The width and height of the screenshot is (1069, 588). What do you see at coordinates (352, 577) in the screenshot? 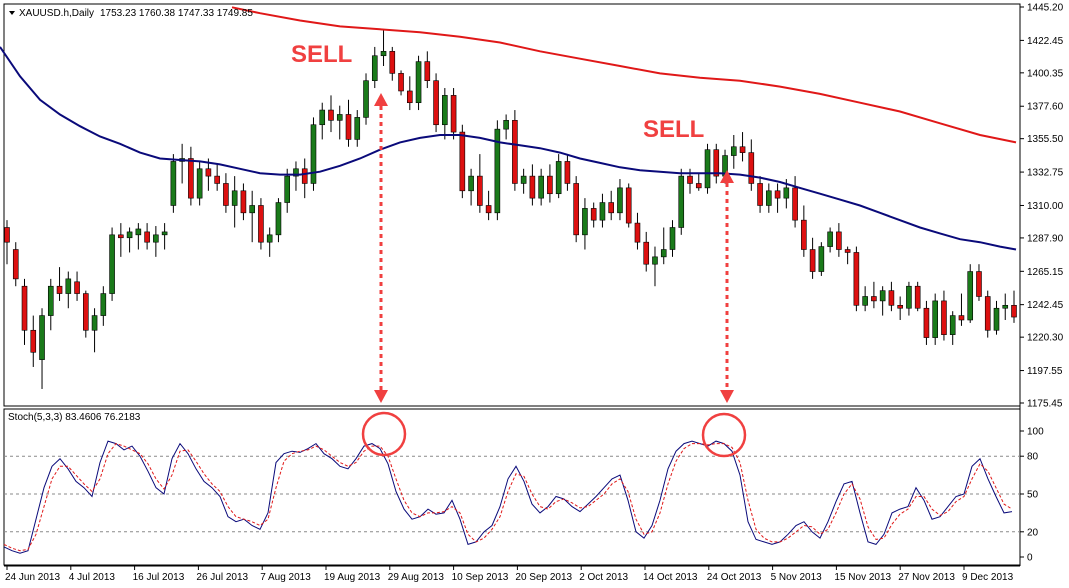
I see `time-tick-label: 19 Aug 2013` at bounding box center [352, 577].